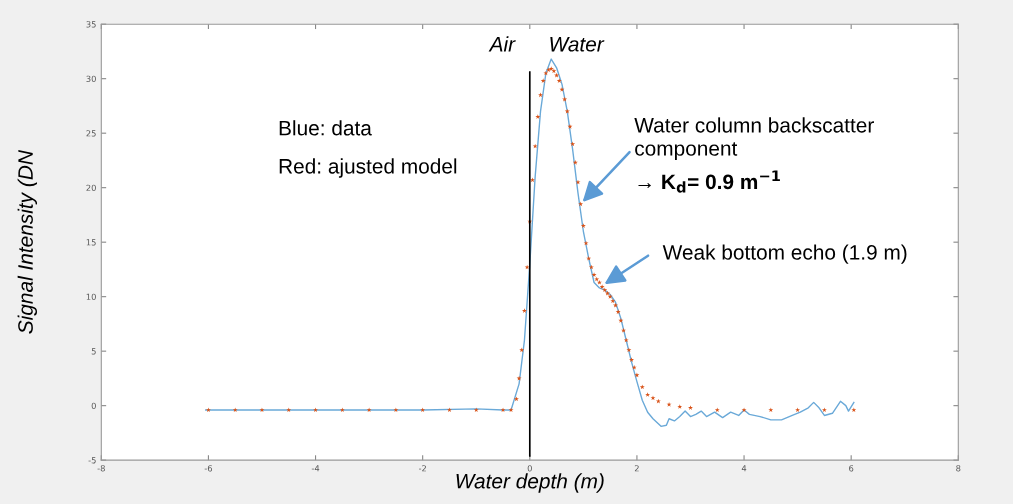  Describe the element at coordinates (92, 460) in the screenshot. I see `y-tick-label: -5` at that location.